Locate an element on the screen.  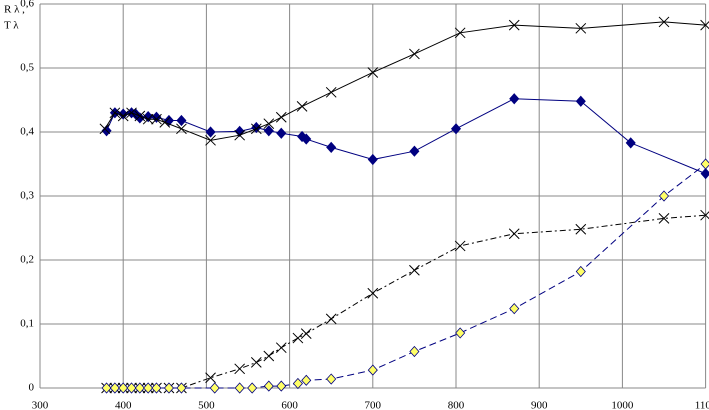
y-tick-label: 0,2 is located at coordinates (27, 260).